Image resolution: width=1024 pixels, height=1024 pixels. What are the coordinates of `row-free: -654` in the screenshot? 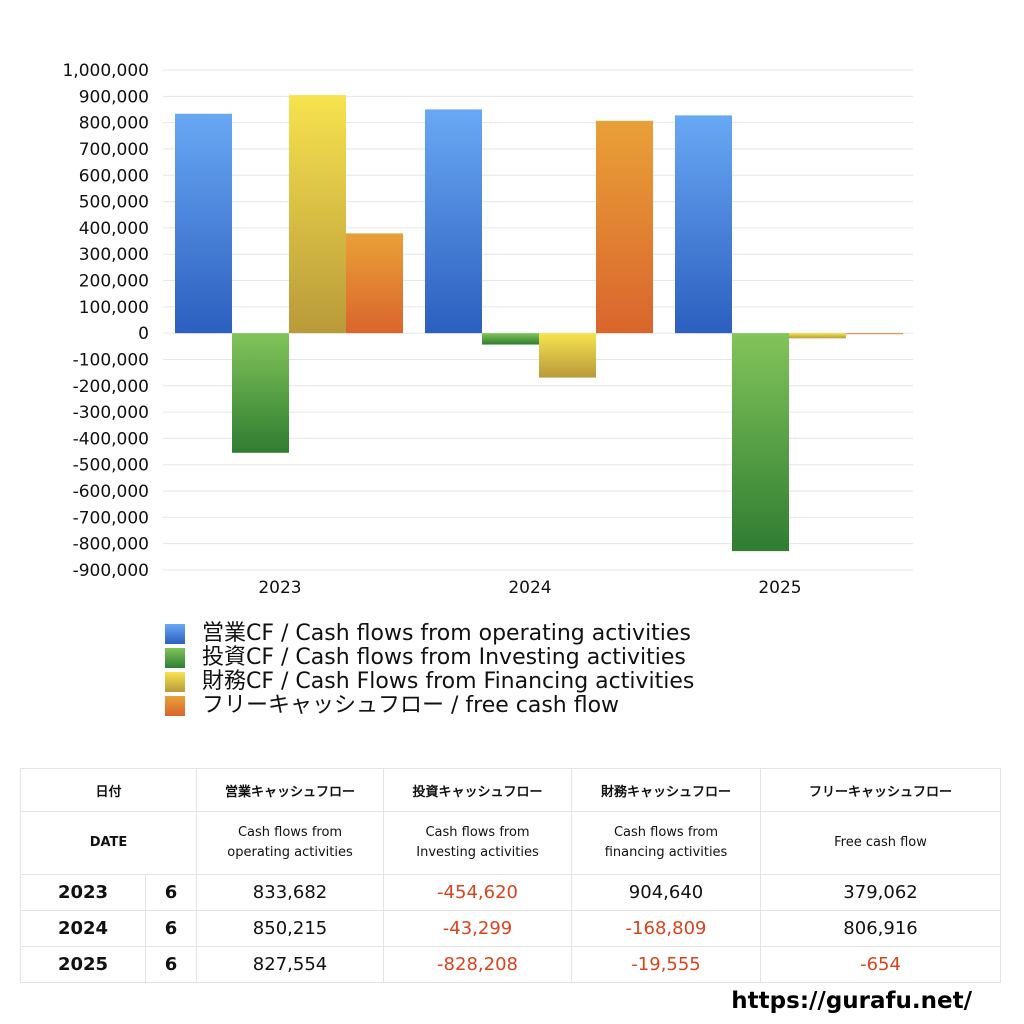 It's located at (881, 964).